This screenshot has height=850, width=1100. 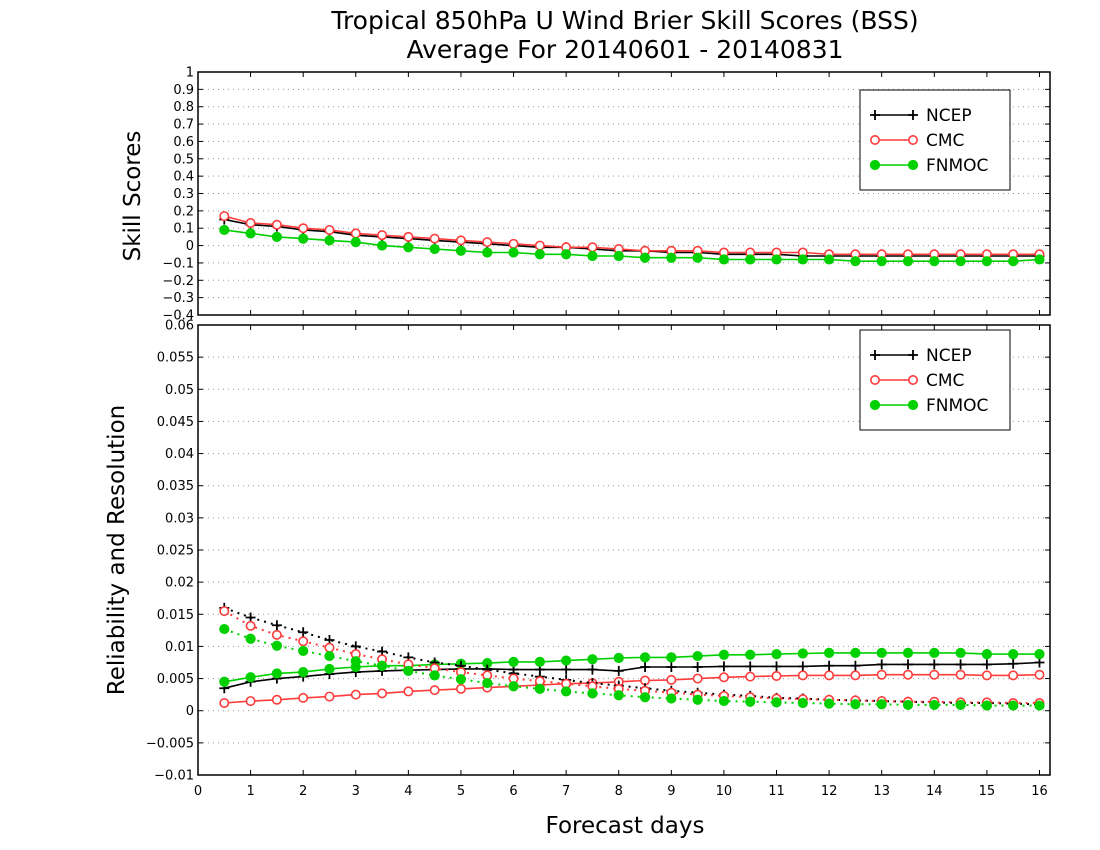 What do you see at coordinates (957, 406) in the screenshot?
I see `bottom-legend-label-fnmoc: FNMOC` at bounding box center [957, 406].